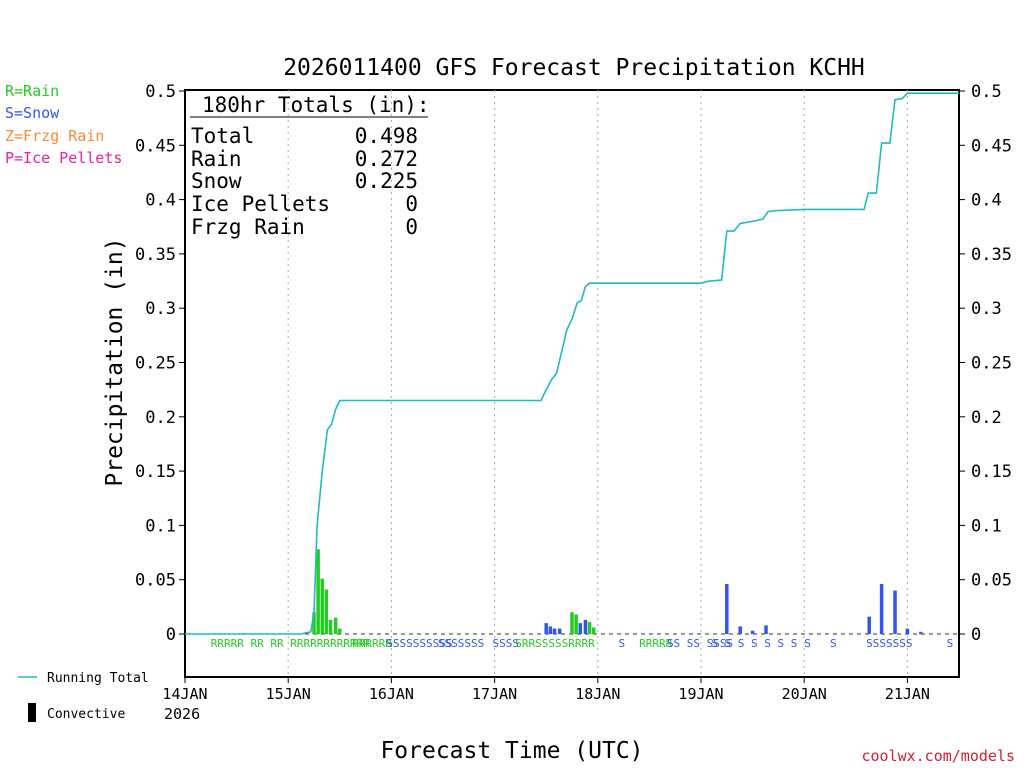 Image resolution: width=1024 pixels, height=768 pixels. I want to click on type-letters-4: SSSS, so click(506, 643).